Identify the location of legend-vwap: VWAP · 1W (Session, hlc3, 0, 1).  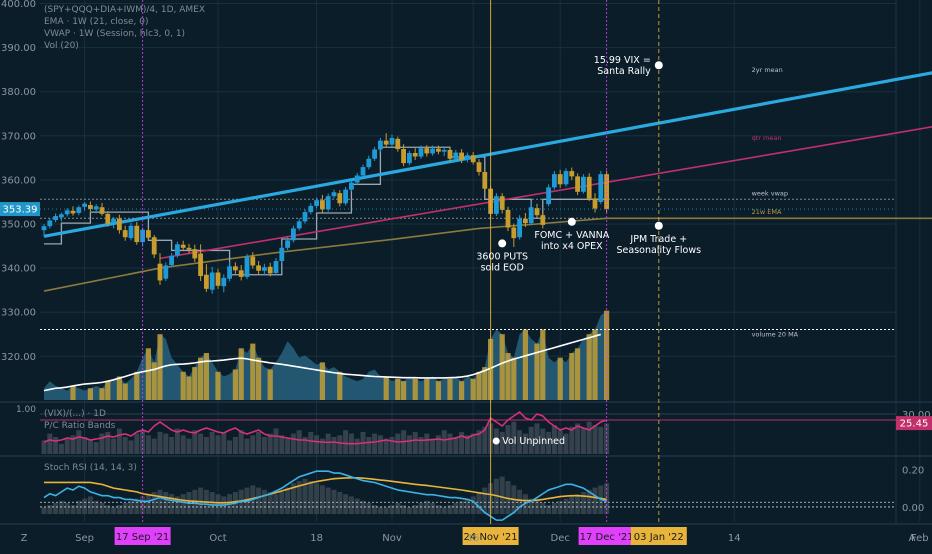
(114, 34).